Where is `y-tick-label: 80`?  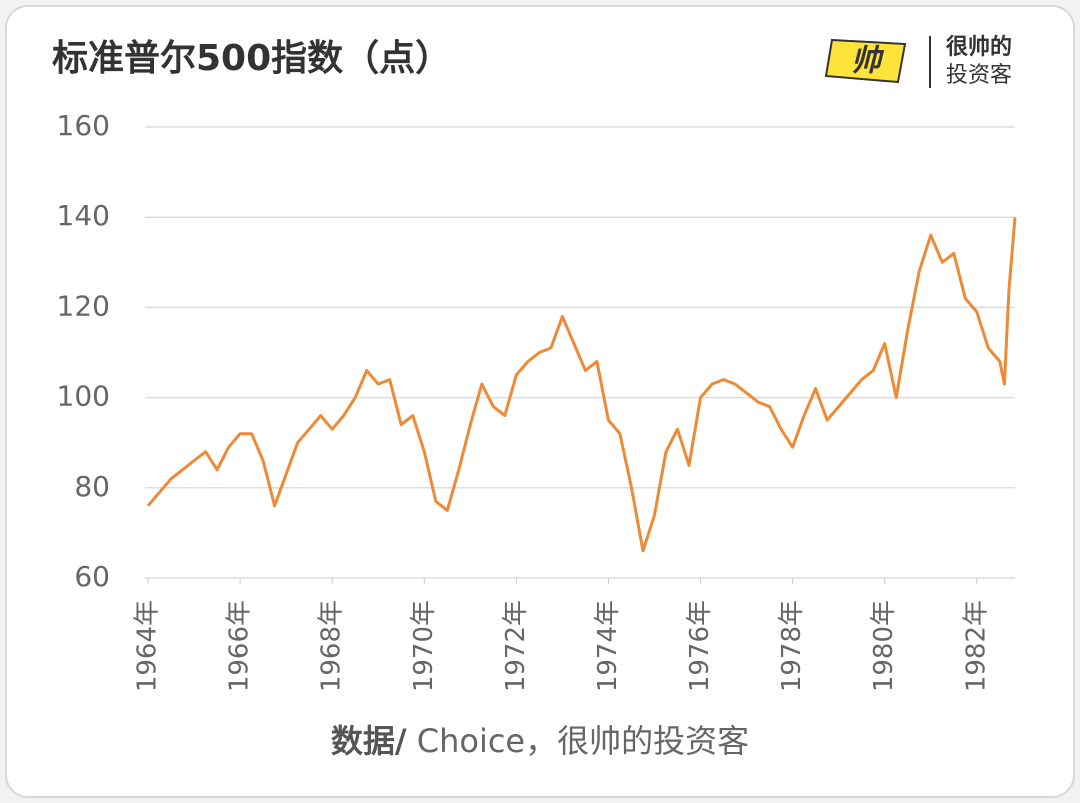 y-tick-label: 80 is located at coordinates (92, 486).